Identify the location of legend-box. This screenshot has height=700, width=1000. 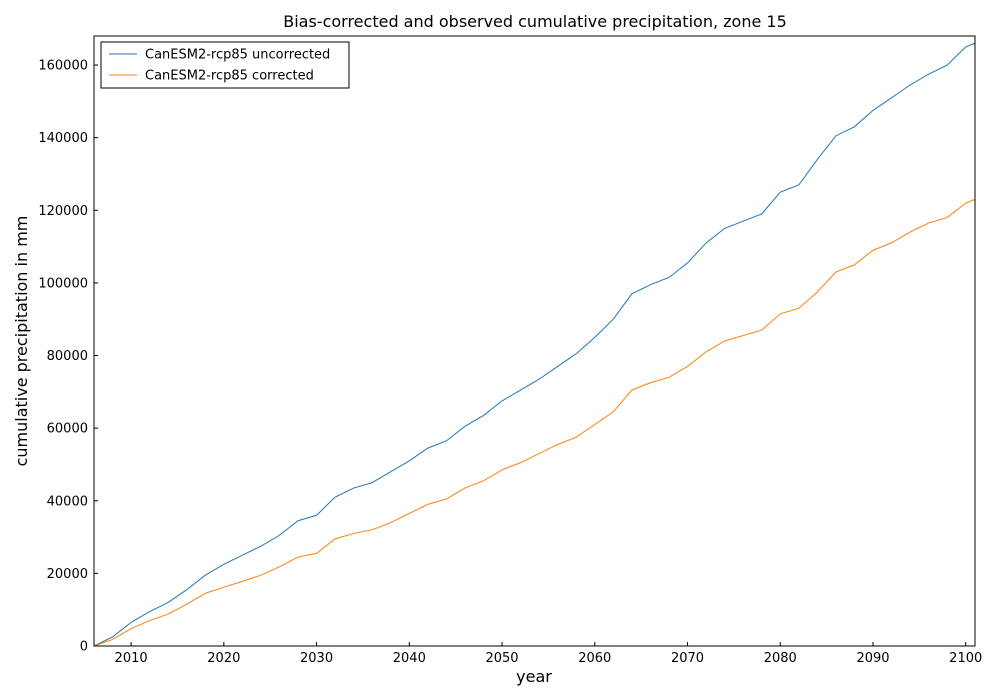
(225, 65).